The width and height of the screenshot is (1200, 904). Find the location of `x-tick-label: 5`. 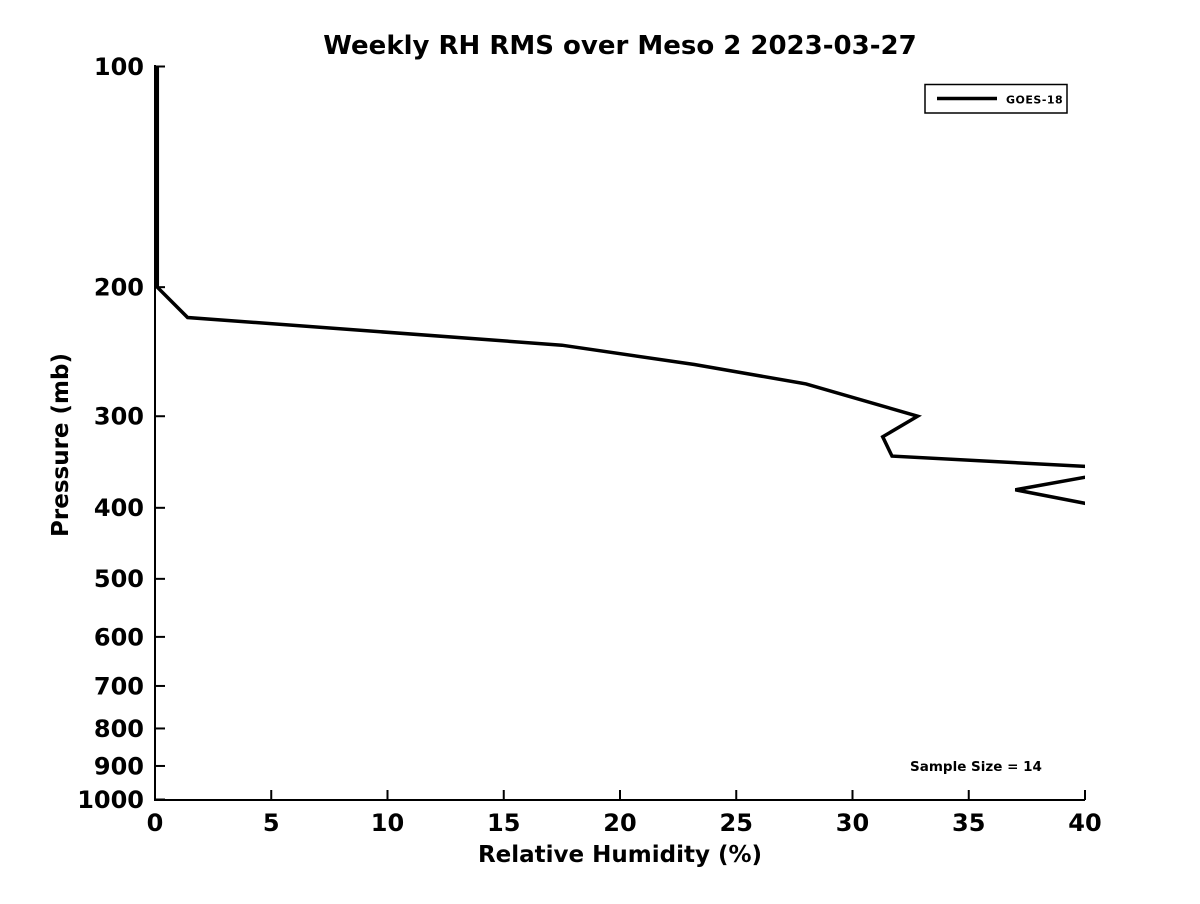

x-tick-label: 5 is located at coordinates (271, 823).